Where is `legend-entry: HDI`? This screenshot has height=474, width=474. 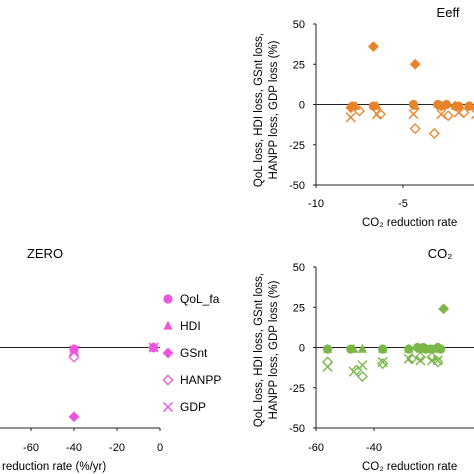 legend-entry: HDI is located at coordinates (190, 326).